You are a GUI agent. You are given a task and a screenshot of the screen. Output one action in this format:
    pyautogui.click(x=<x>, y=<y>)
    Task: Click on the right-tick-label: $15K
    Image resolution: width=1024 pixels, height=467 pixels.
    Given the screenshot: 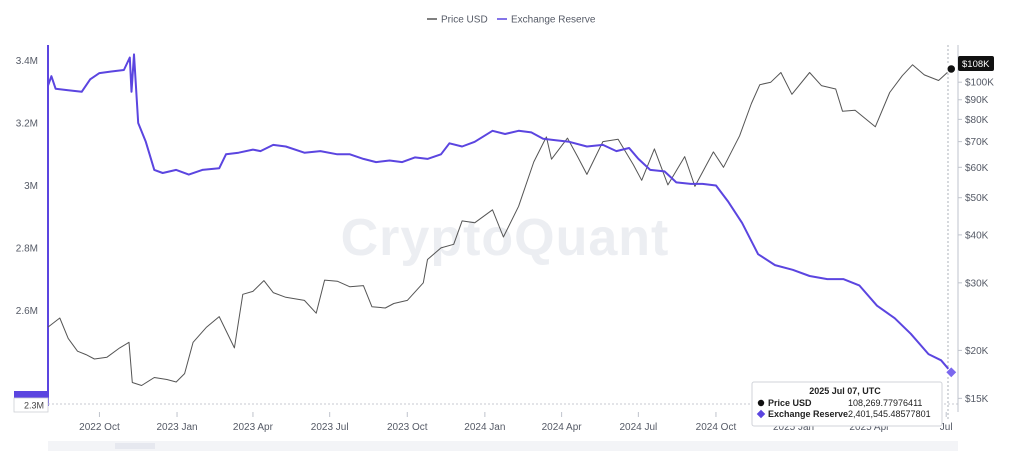 What is the action you would take?
    pyautogui.click(x=977, y=399)
    